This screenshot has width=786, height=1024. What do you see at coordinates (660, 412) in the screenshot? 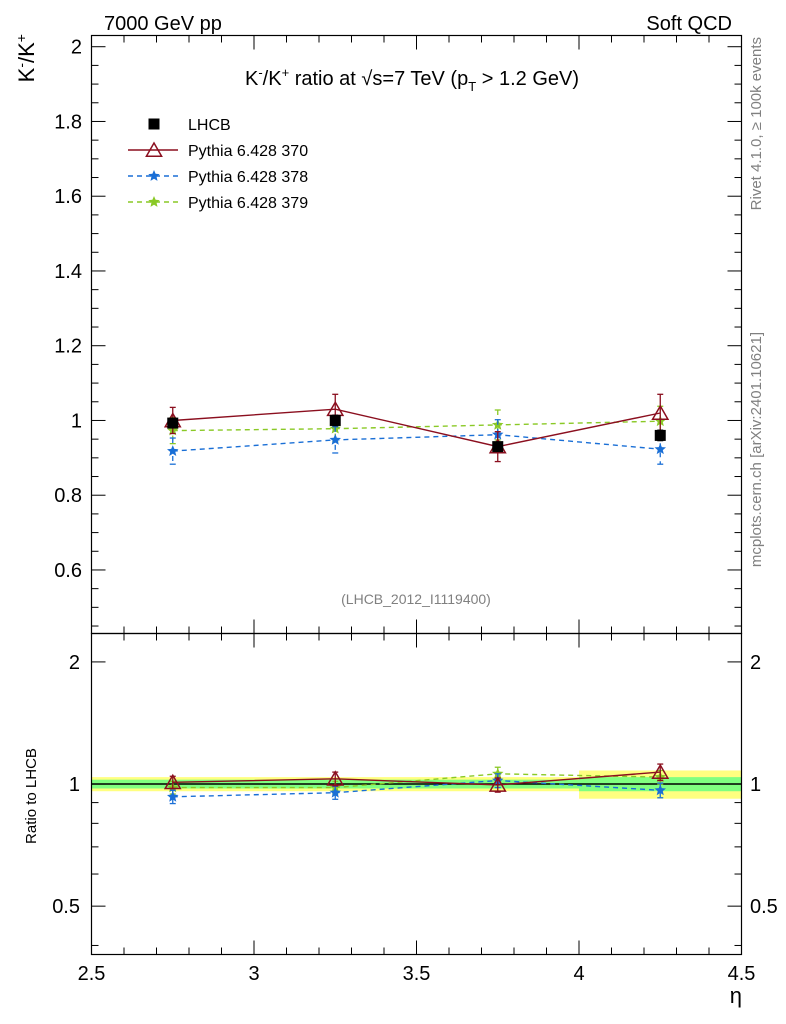
I see `main-p370-point` at bounding box center [660, 412].